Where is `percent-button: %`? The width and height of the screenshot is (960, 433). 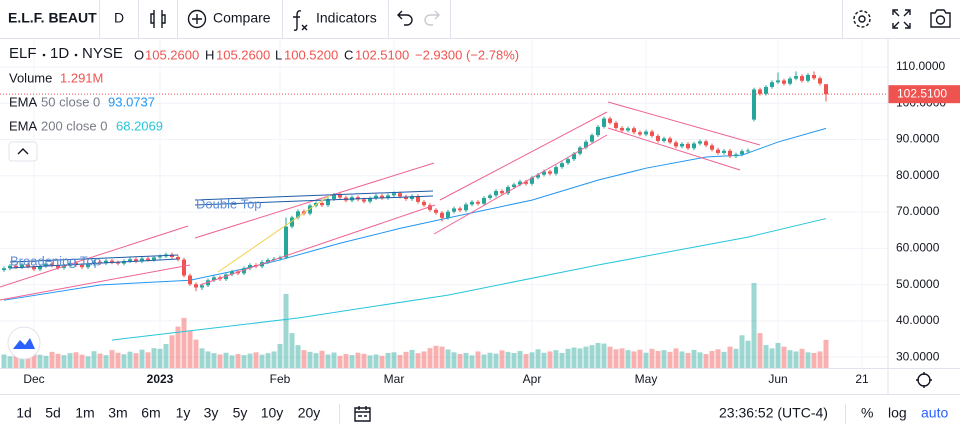 percent-button: % is located at coordinates (867, 413).